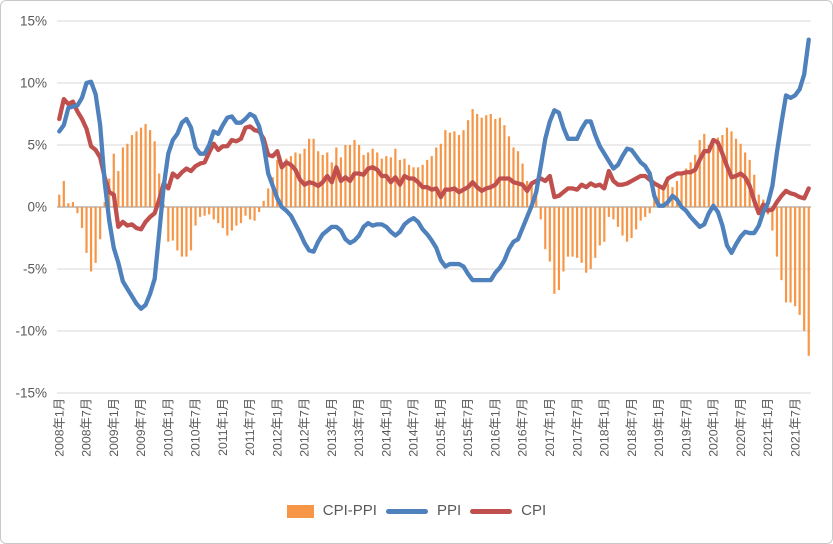 The height and width of the screenshot is (544, 833). I want to click on x-tick-label: 2012年1月, so click(277, 427).